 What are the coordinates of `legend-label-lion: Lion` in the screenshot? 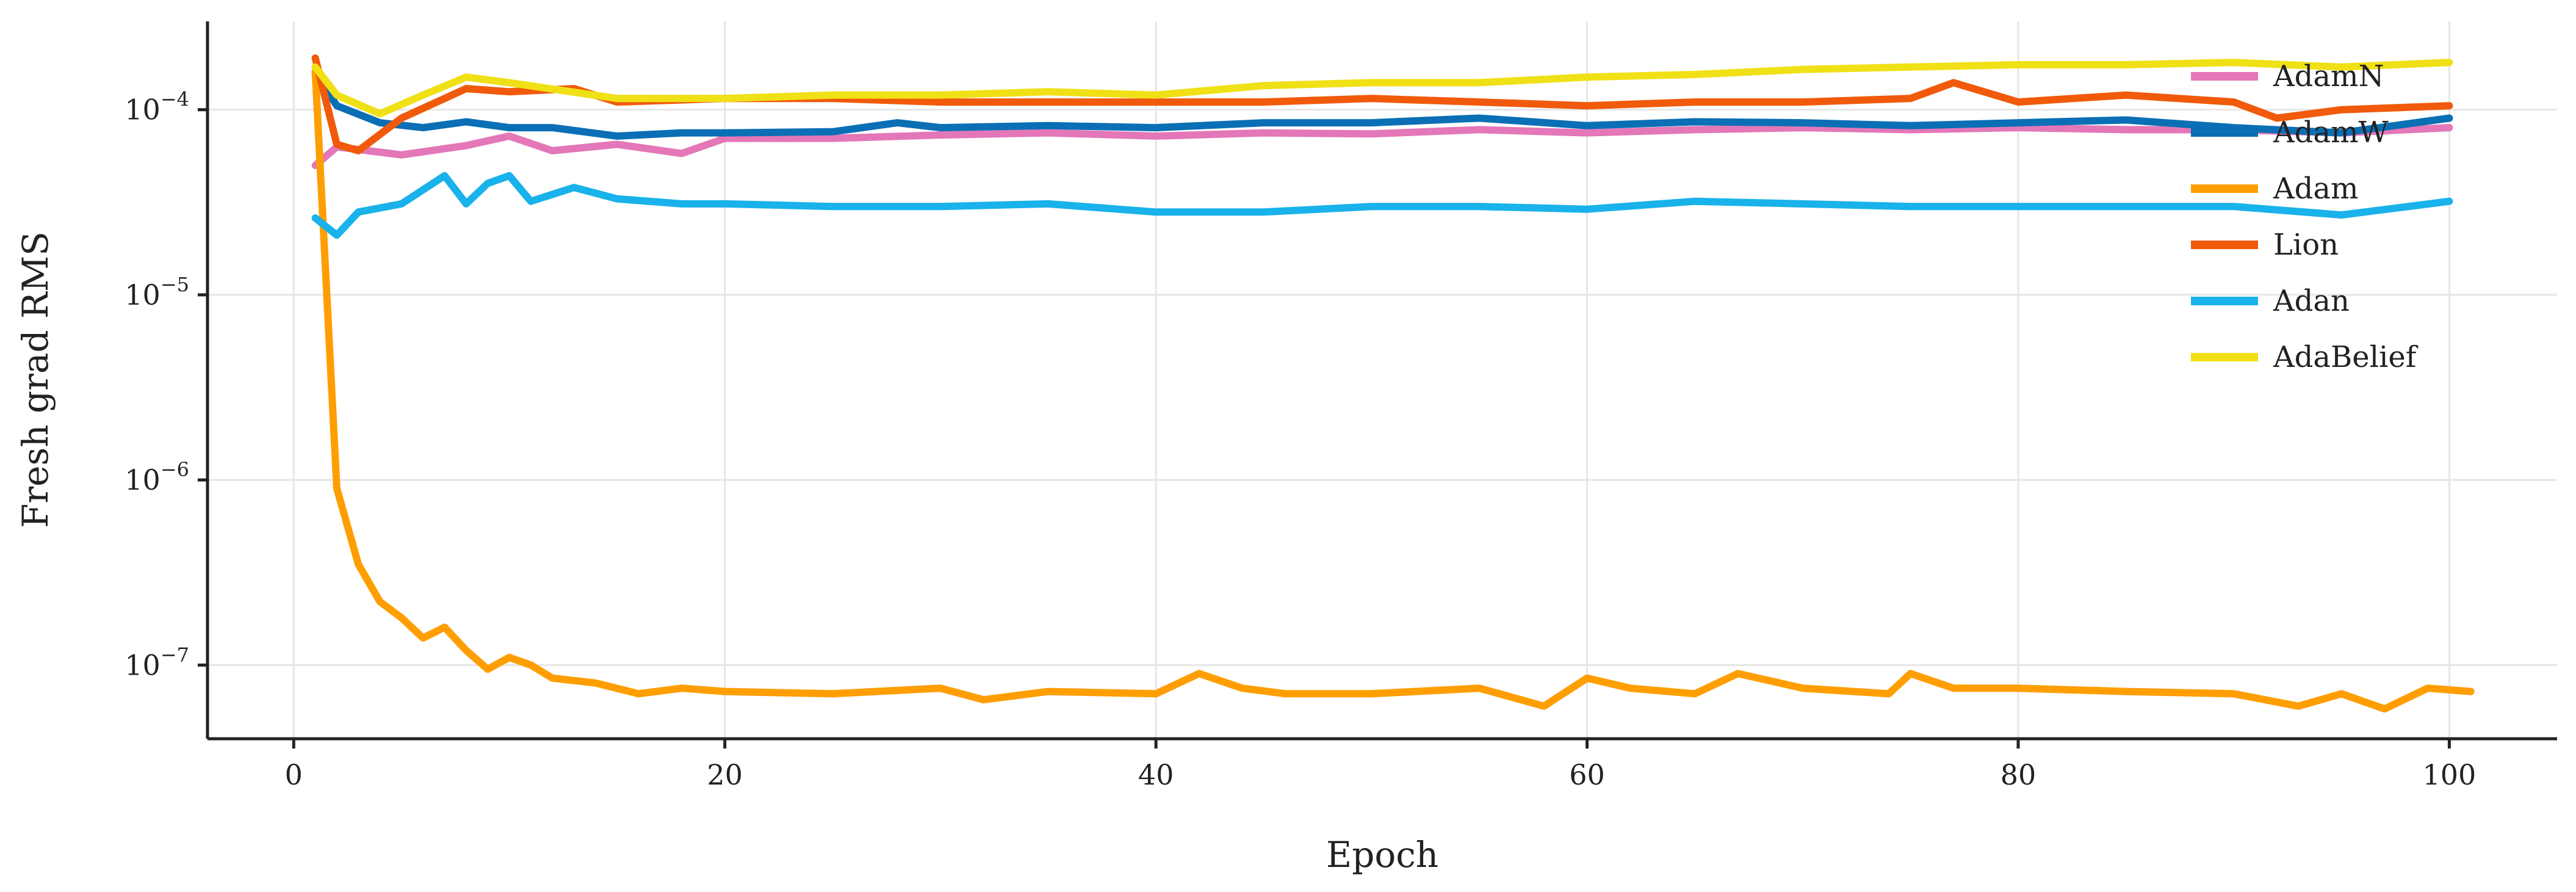 It's located at (2306, 245).